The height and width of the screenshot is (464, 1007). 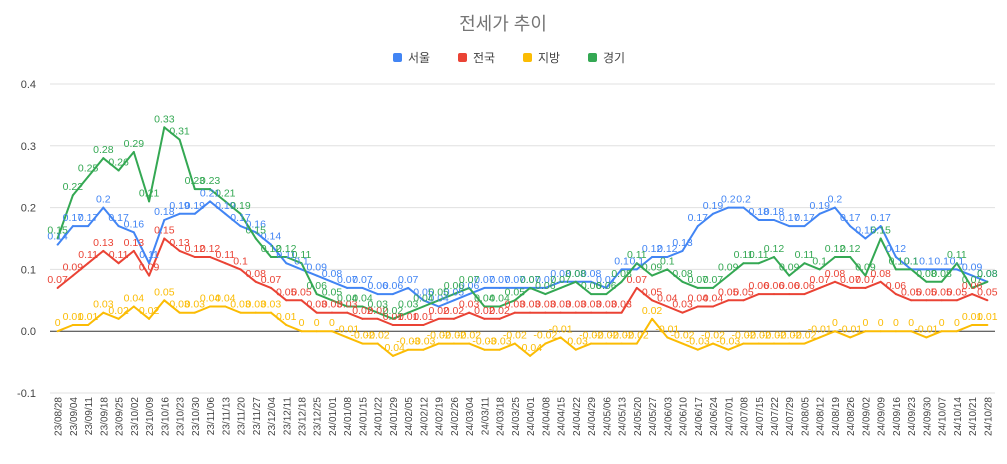 What do you see at coordinates (287, 416) in the screenshot?
I see `x-tick-label: 23/12/11` at bounding box center [287, 416].